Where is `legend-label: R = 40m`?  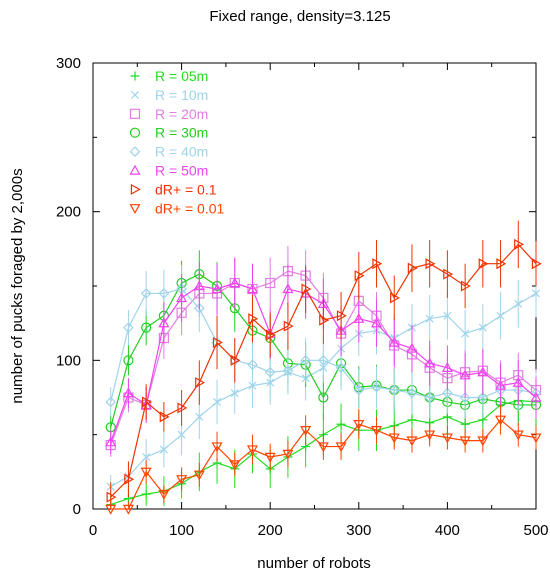 legend-label: R = 40m is located at coordinates (181, 152).